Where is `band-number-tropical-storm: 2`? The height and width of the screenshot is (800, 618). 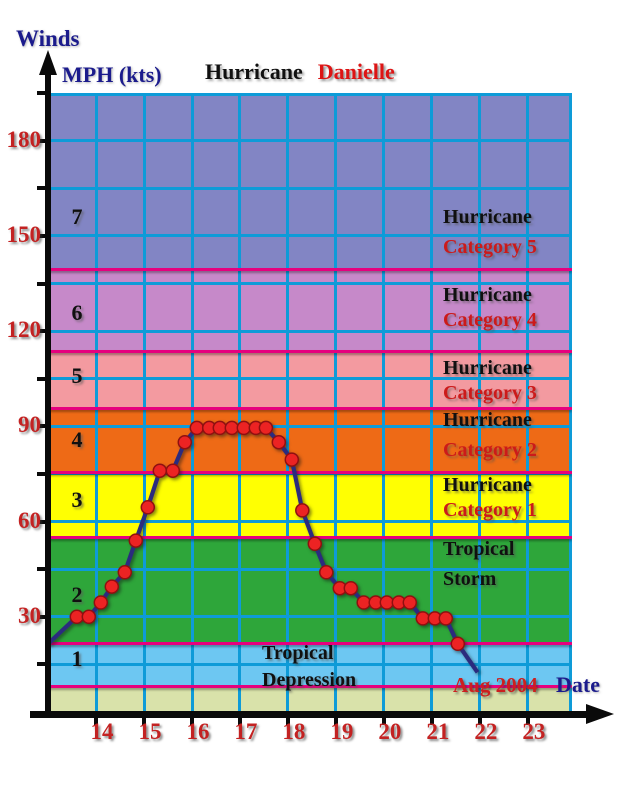
band-number-tropical-storm: 2 is located at coordinates (77, 595).